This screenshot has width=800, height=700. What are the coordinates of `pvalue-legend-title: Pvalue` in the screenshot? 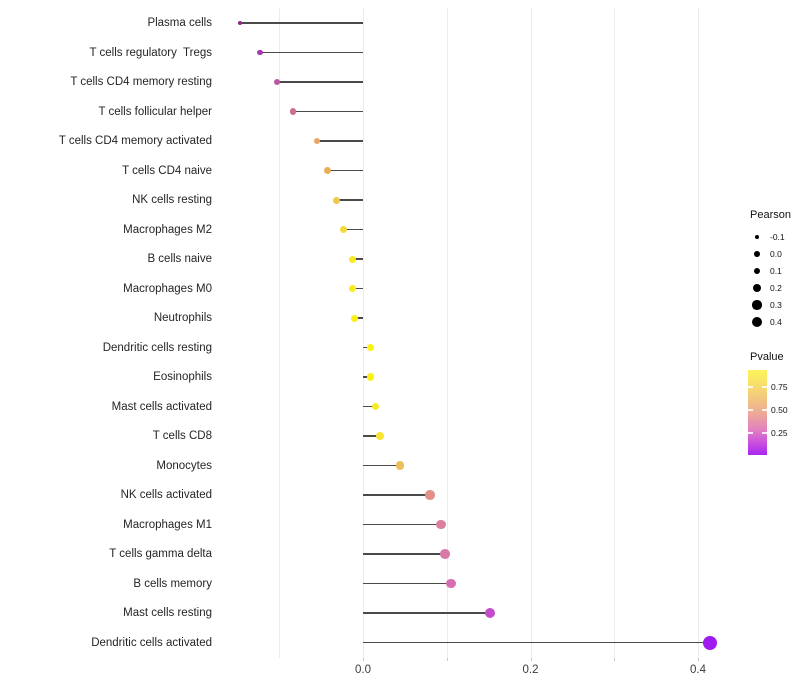 It's located at (767, 357).